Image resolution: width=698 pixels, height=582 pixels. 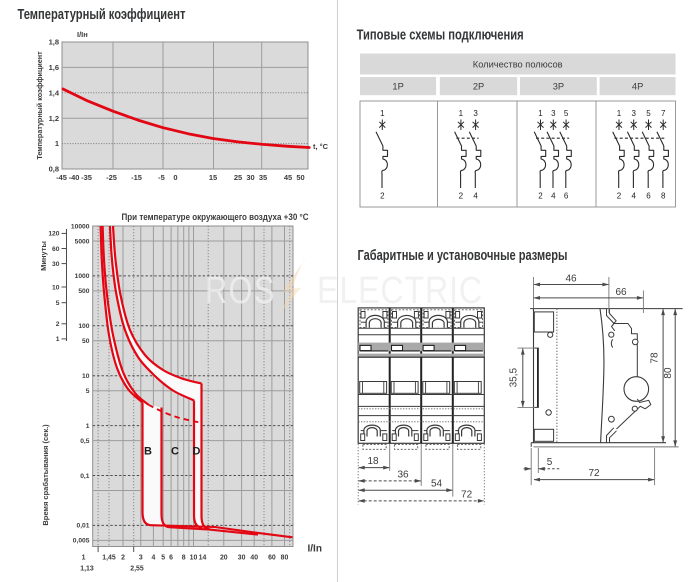 What do you see at coordinates (136, 177) in the screenshot?
I see `svg-text: -15` at bounding box center [136, 177].